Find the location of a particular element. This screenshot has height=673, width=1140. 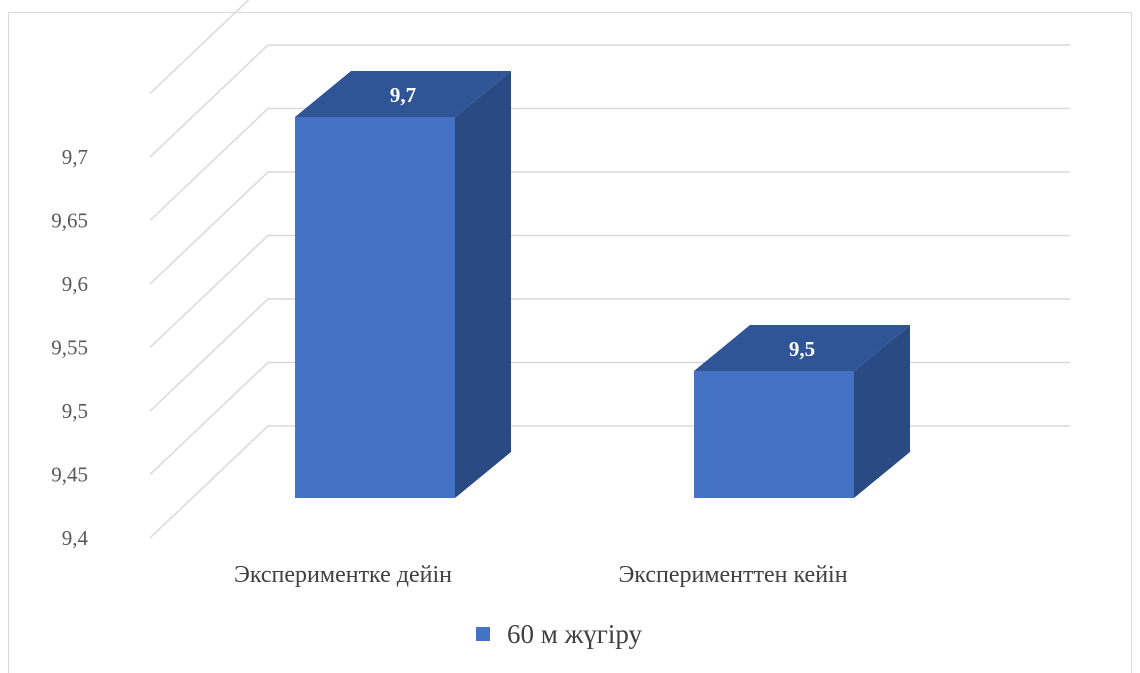

x-category-label: Эксперименттен кейін is located at coordinates (732, 575).